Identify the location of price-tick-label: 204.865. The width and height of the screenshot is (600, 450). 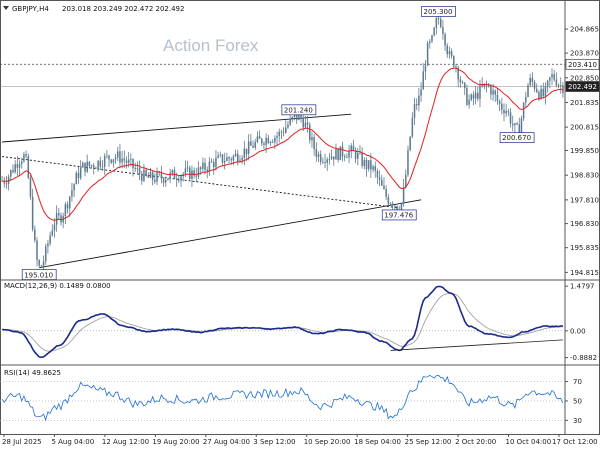
(584, 30).